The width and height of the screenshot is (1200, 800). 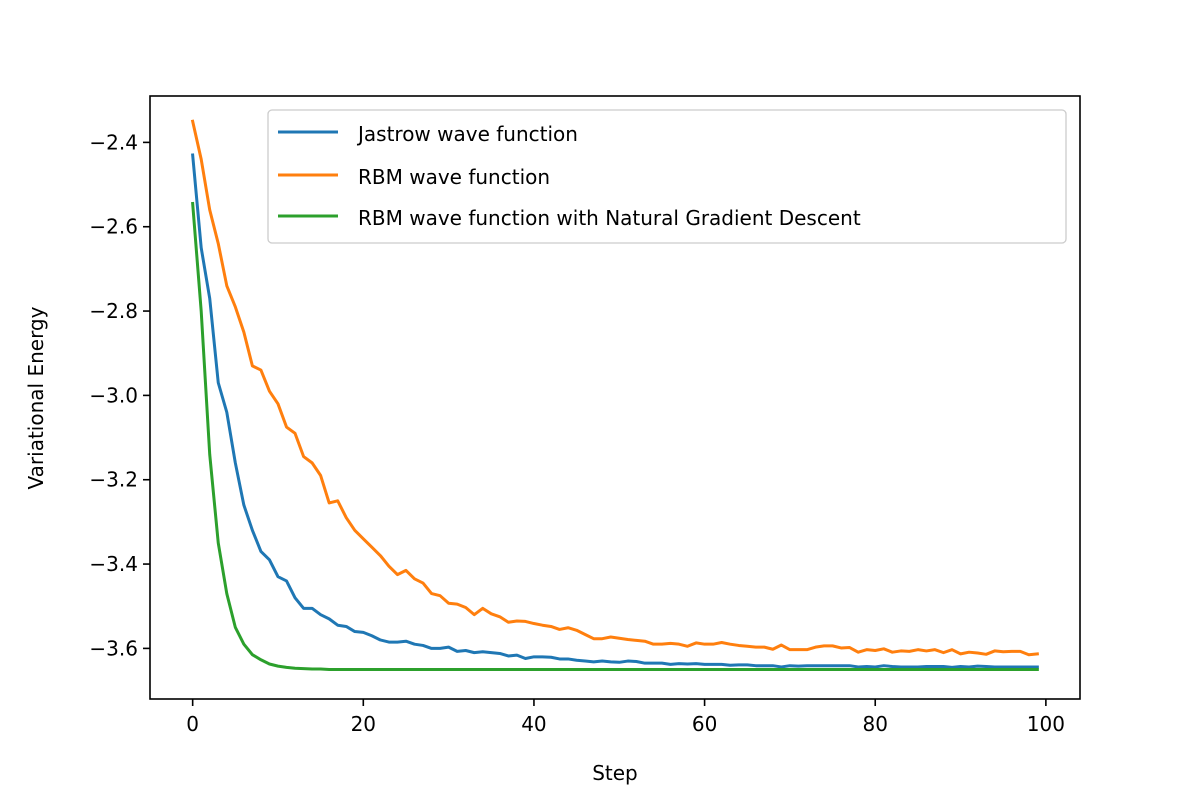 What do you see at coordinates (113, 311) in the screenshot?
I see `y-tick-label: −2.8` at bounding box center [113, 311].